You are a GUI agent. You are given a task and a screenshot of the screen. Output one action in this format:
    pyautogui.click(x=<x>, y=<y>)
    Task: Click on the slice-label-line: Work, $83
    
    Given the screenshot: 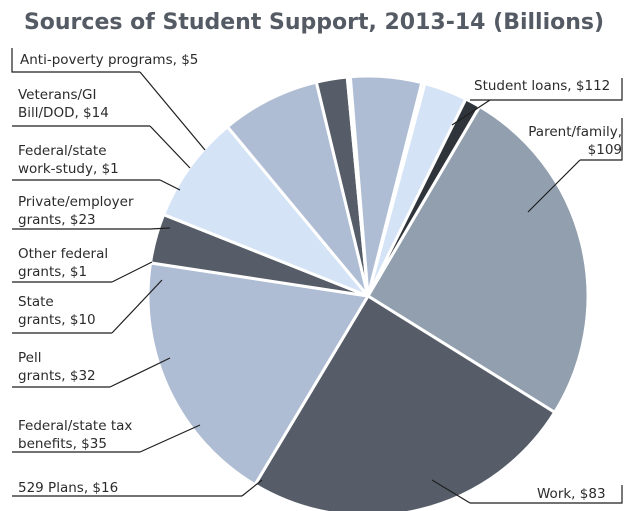 What is the action you would take?
    pyautogui.click(x=571, y=494)
    